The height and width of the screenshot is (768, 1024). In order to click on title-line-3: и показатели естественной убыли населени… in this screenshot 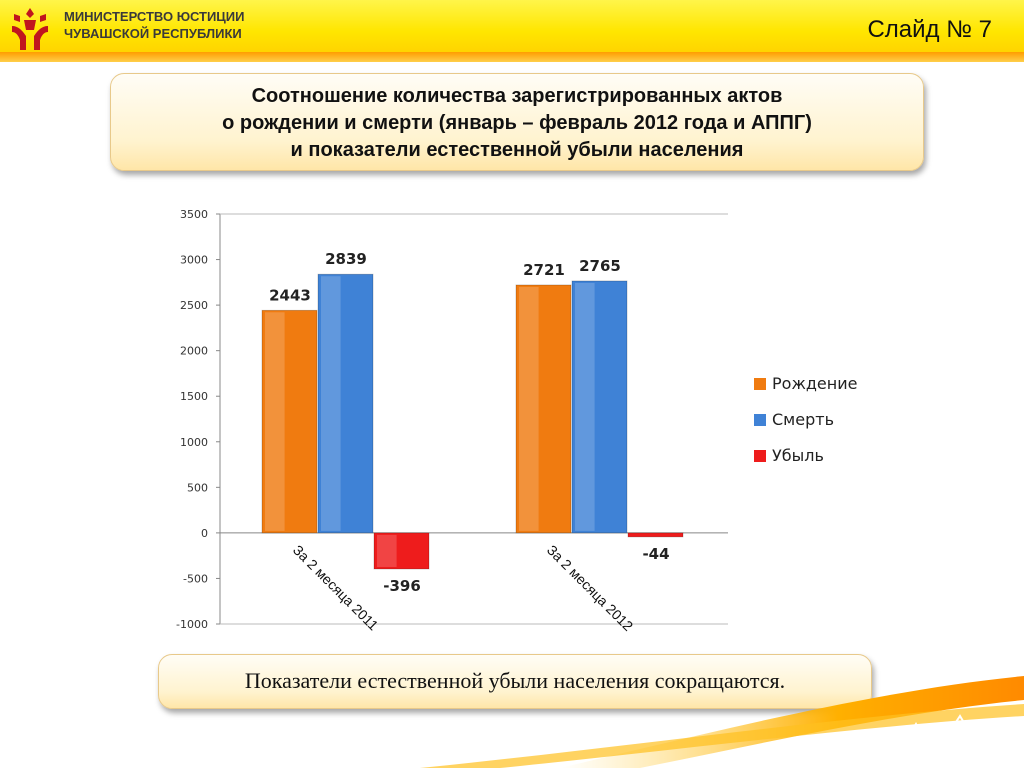, I will do `click(517, 150)`.